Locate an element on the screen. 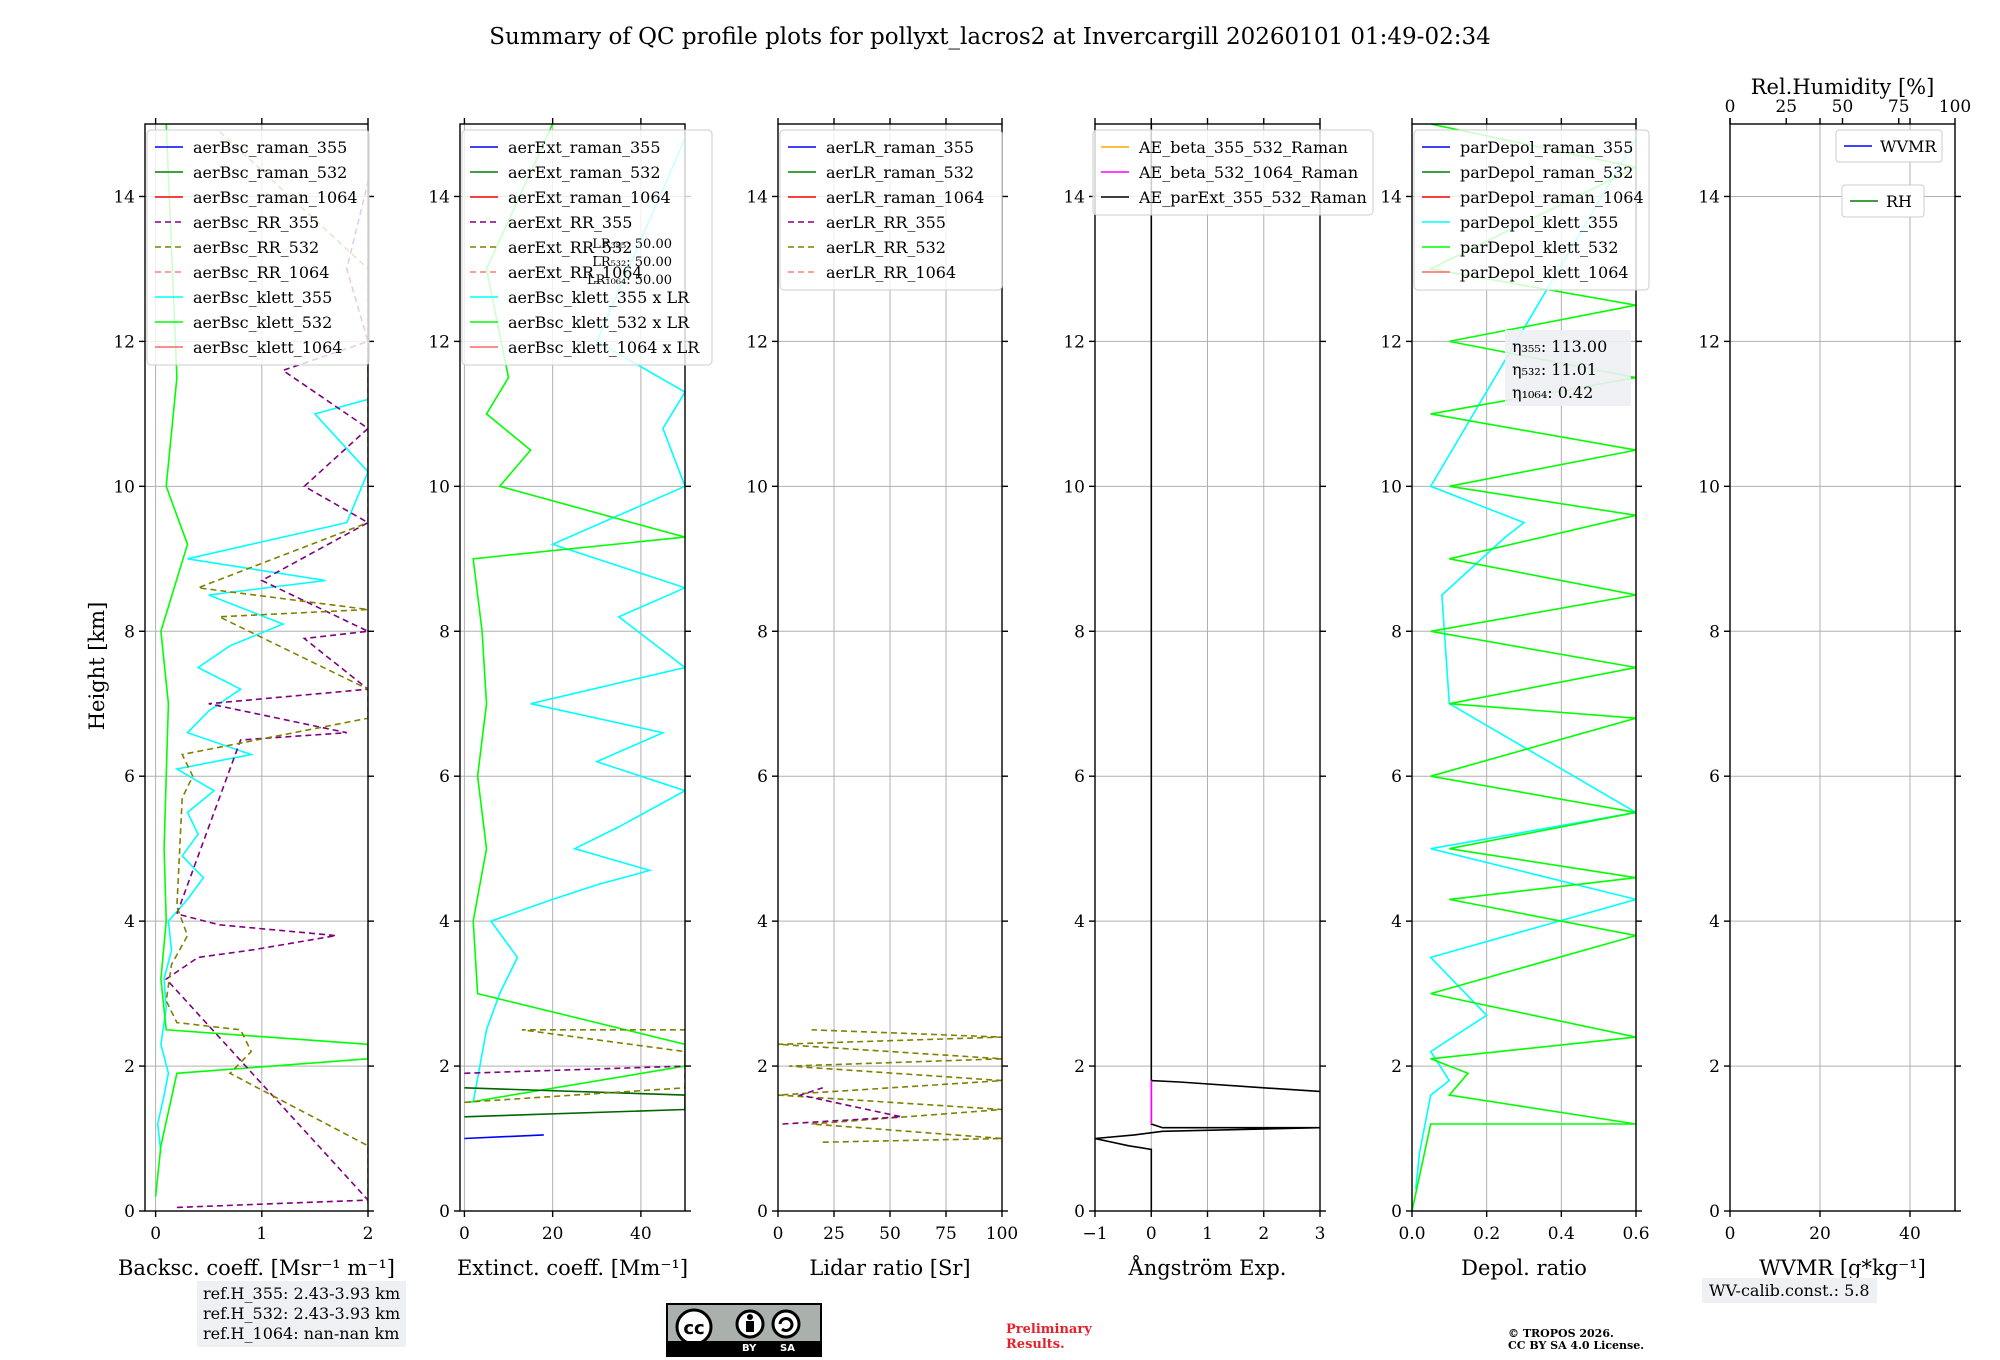 The height and width of the screenshot is (1360, 2000). legend-label: aerLR_RR_1064 is located at coordinates (891, 272).